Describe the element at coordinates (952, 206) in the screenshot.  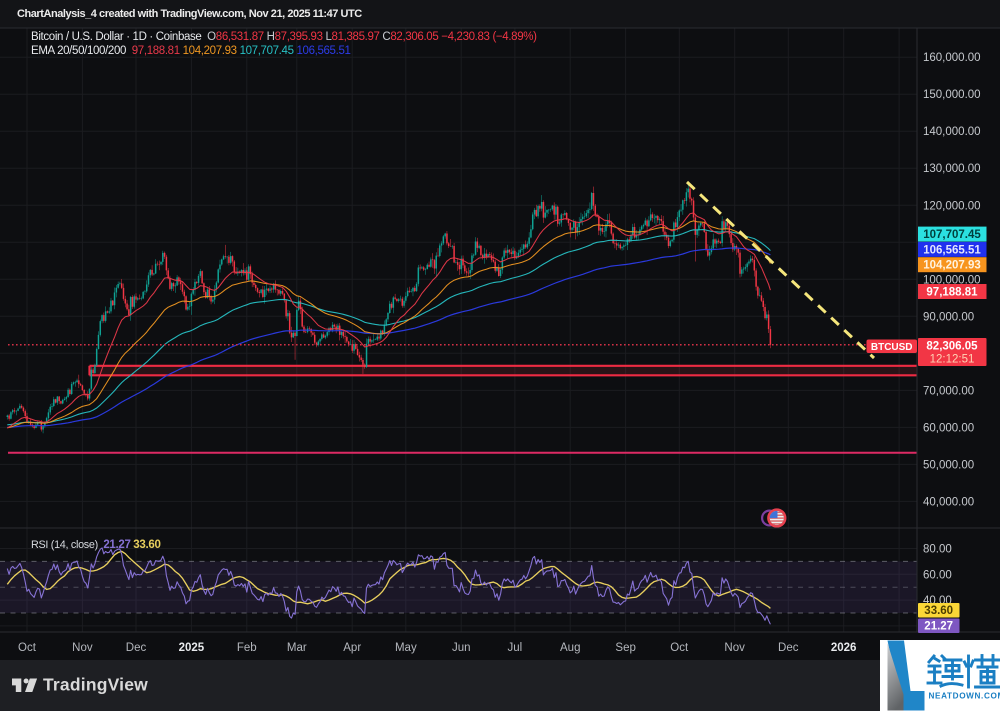
I see `svg-text: 120,000.00` at that location.